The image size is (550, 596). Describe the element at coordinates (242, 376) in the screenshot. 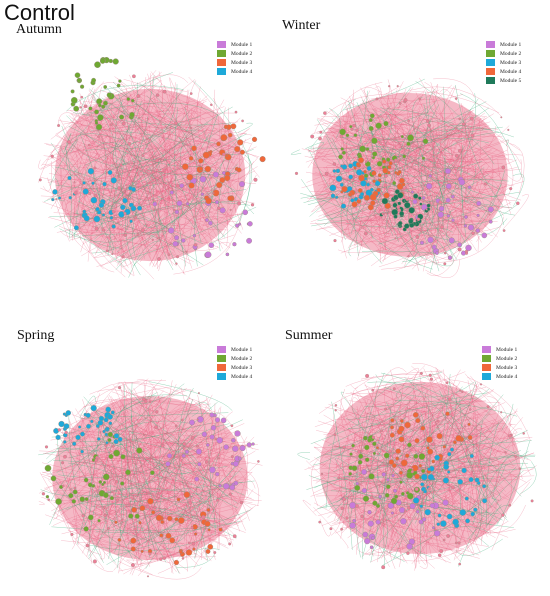

I see `legend-label: Module 4` at that location.